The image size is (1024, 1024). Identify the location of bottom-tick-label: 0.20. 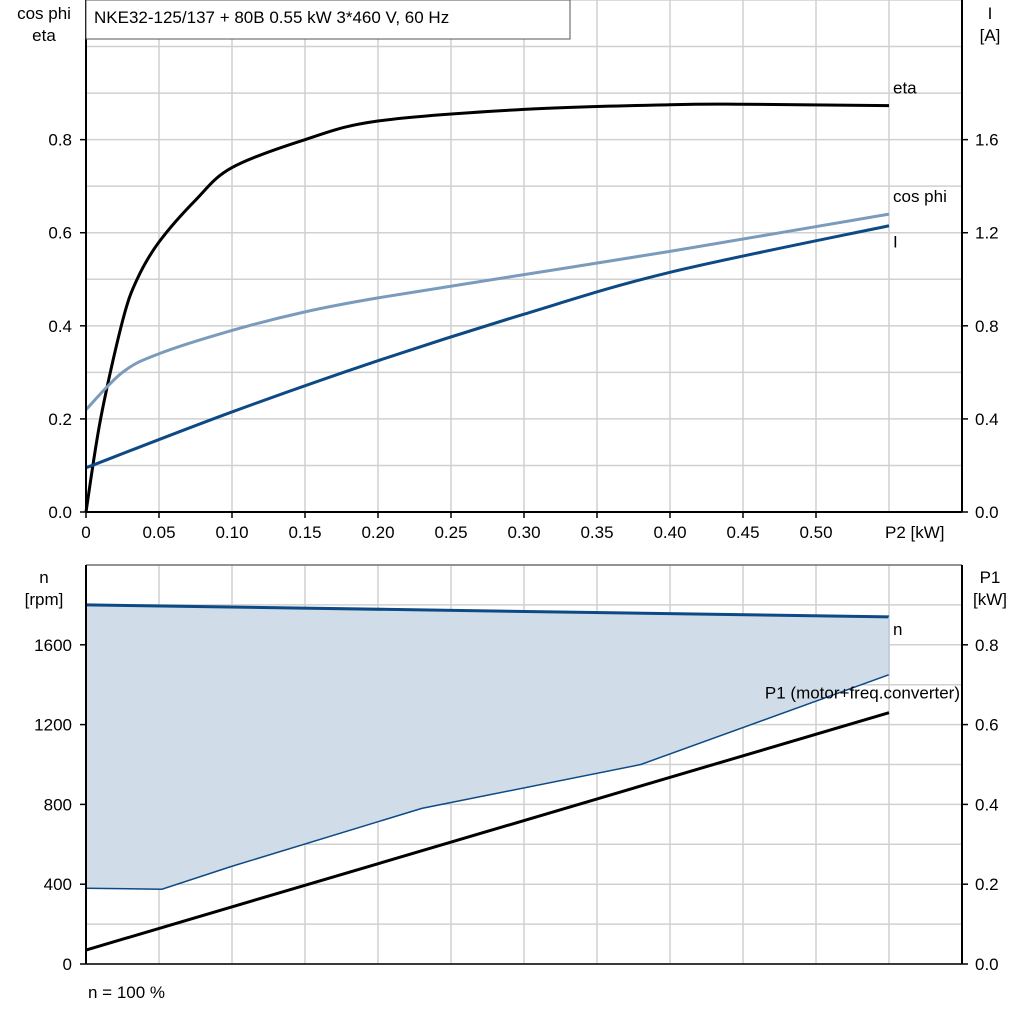
(377, 532).